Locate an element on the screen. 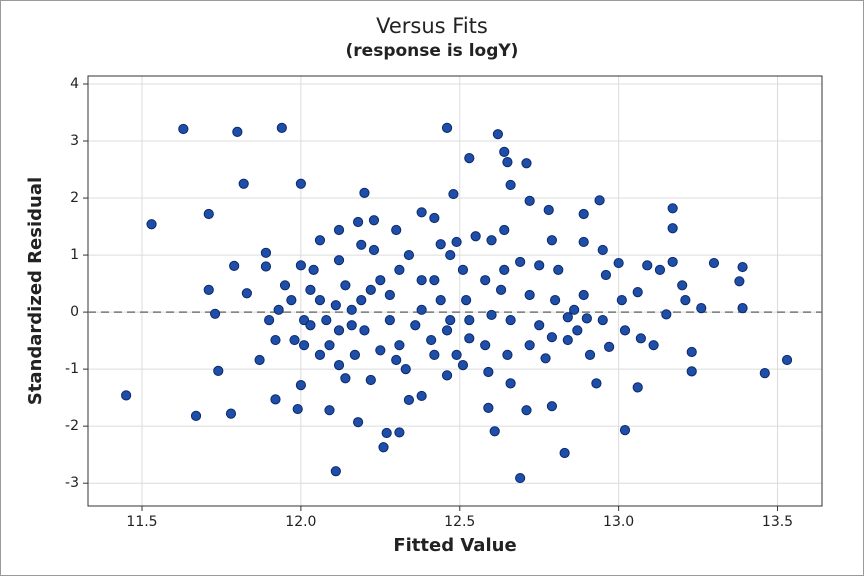  y-tick-label: 2 is located at coordinates (74, 198).